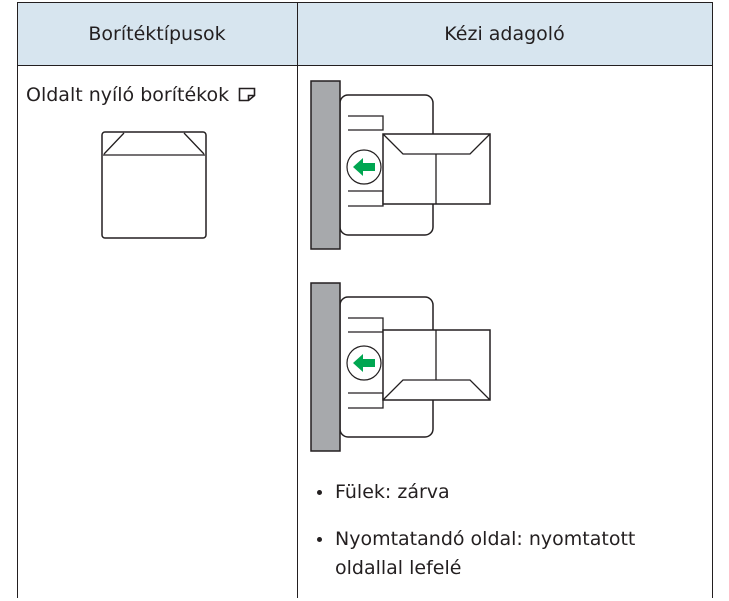  I want to click on header-cell: Kézi adagoló, so click(504, 34).